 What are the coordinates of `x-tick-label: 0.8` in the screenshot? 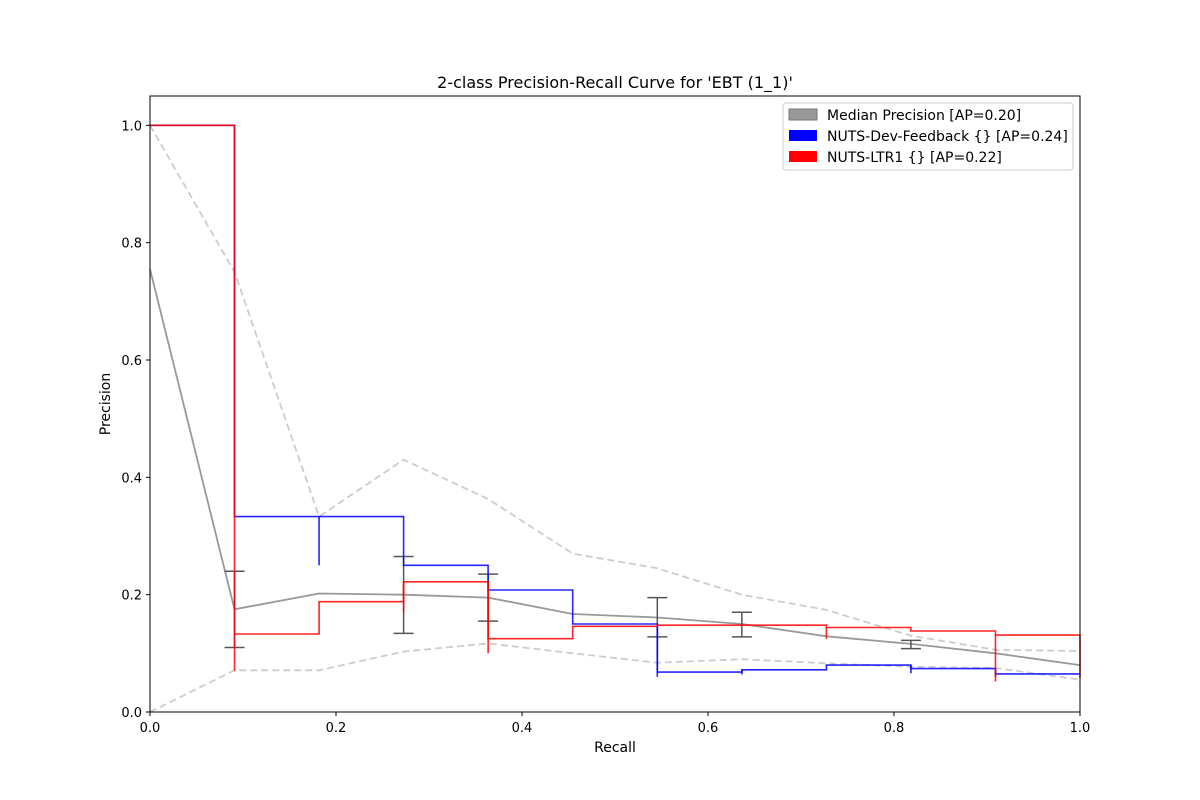 It's located at (894, 728).